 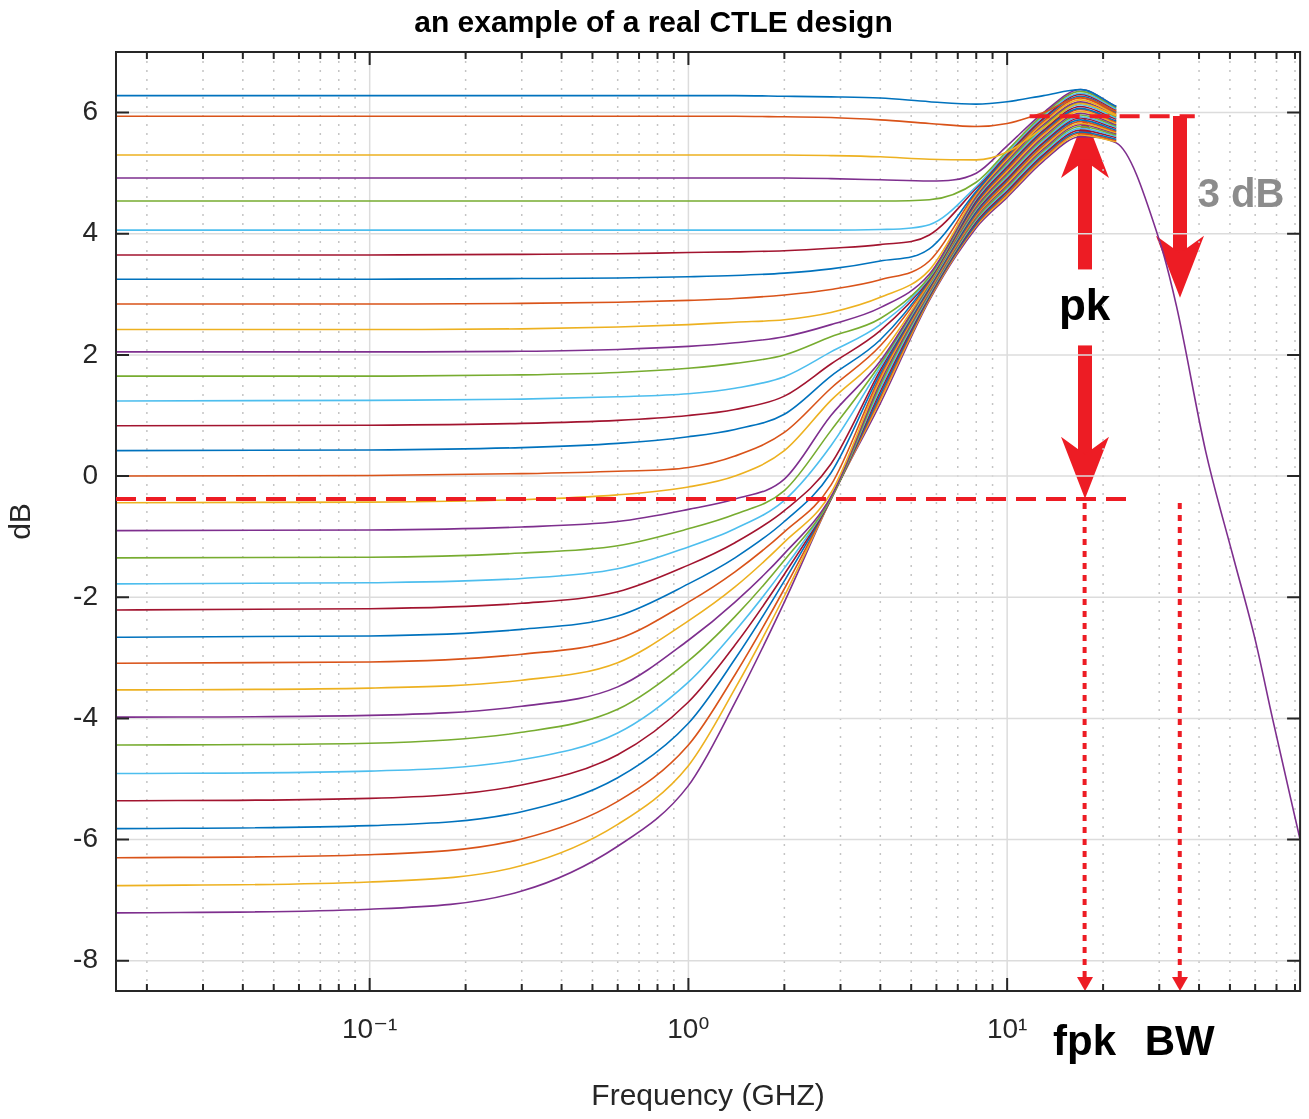 What do you see at coordinates (708, 1095) in the screenshot?
I see `x-axis-title: Frequency (GHZ)` at bounding box center [708, 1095].